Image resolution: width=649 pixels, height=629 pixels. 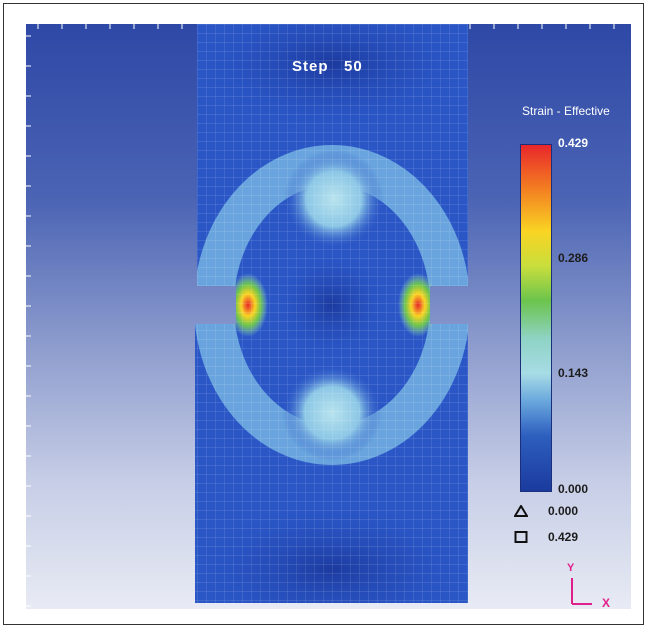 I want to click on min-marker-value: 0.000, so click(x=563, y=511).